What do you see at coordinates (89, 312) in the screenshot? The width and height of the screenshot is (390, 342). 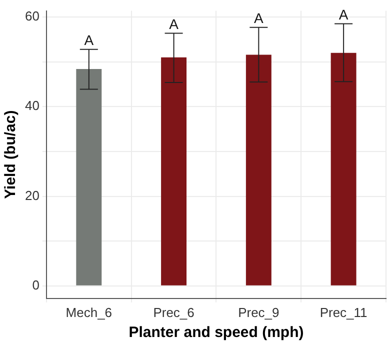 I see `x-tick-label: Mech_6` at bounding box center [89, 312].